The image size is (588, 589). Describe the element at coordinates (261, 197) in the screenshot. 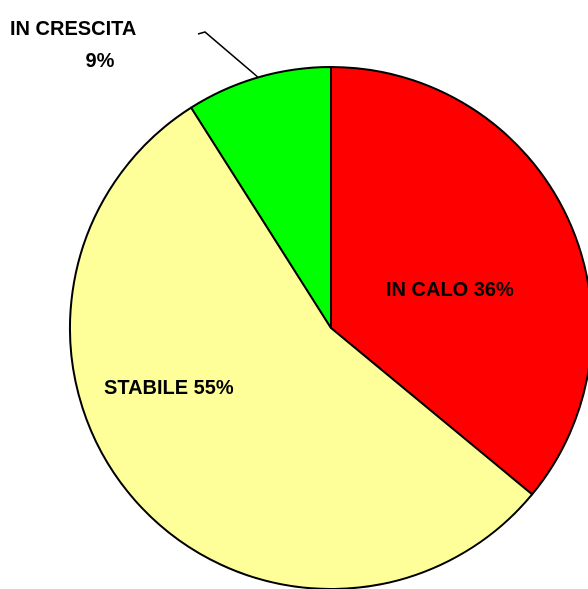

I see `pie-slice-in-crescita` at that location.